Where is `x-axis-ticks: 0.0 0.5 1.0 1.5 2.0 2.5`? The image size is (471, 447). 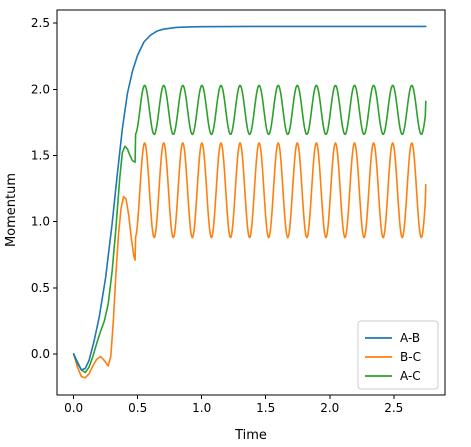
x-axis-ticks: 0.0 0.5 1.0 1.5 2.0 2.5 is located at coordinates (233, 405).